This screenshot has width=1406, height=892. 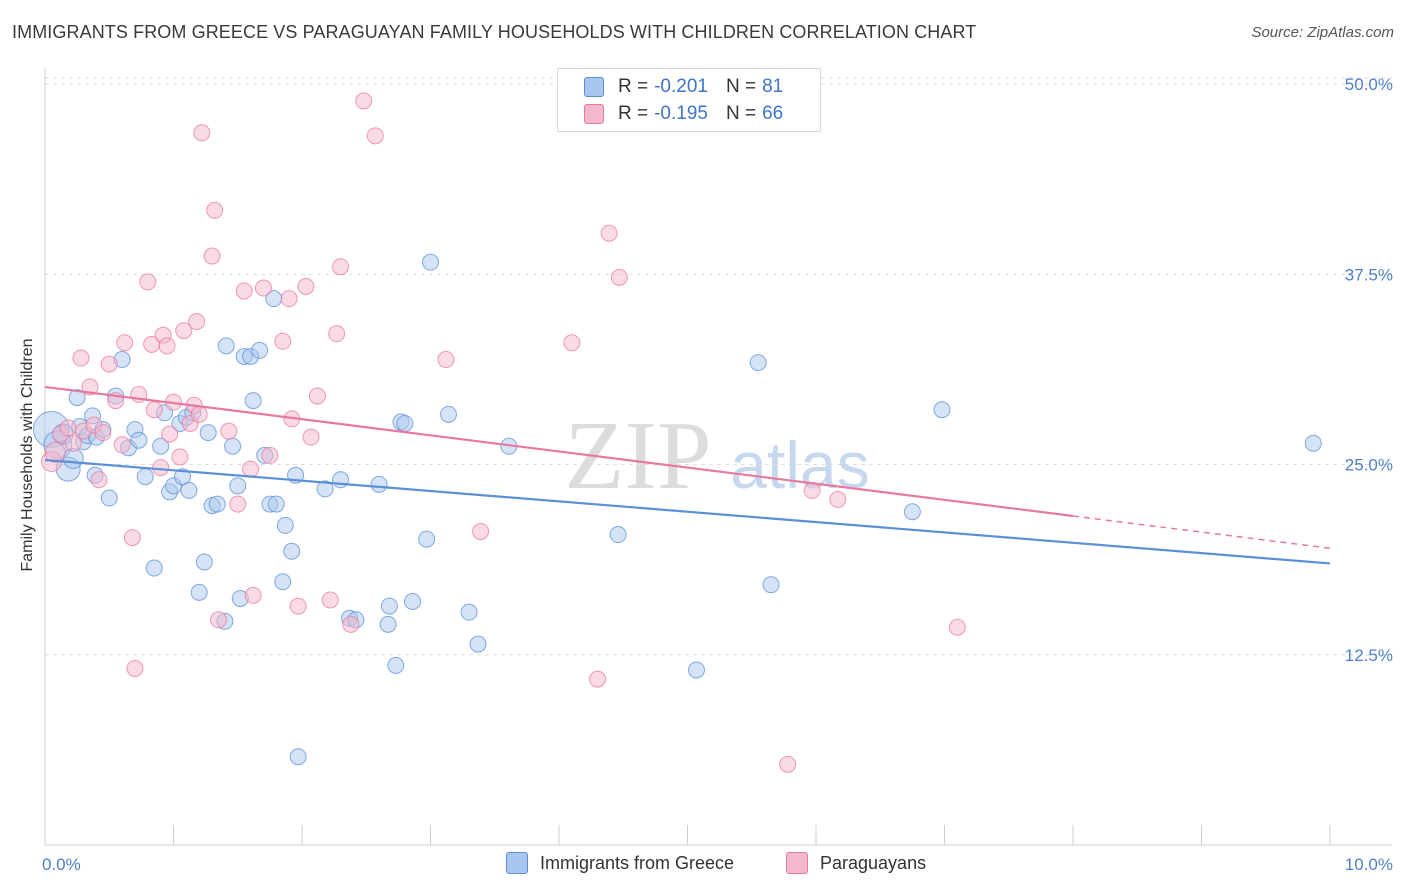 I want to click on greece-legend-label: Immigrants from Greece, so click(x=637, y=862).